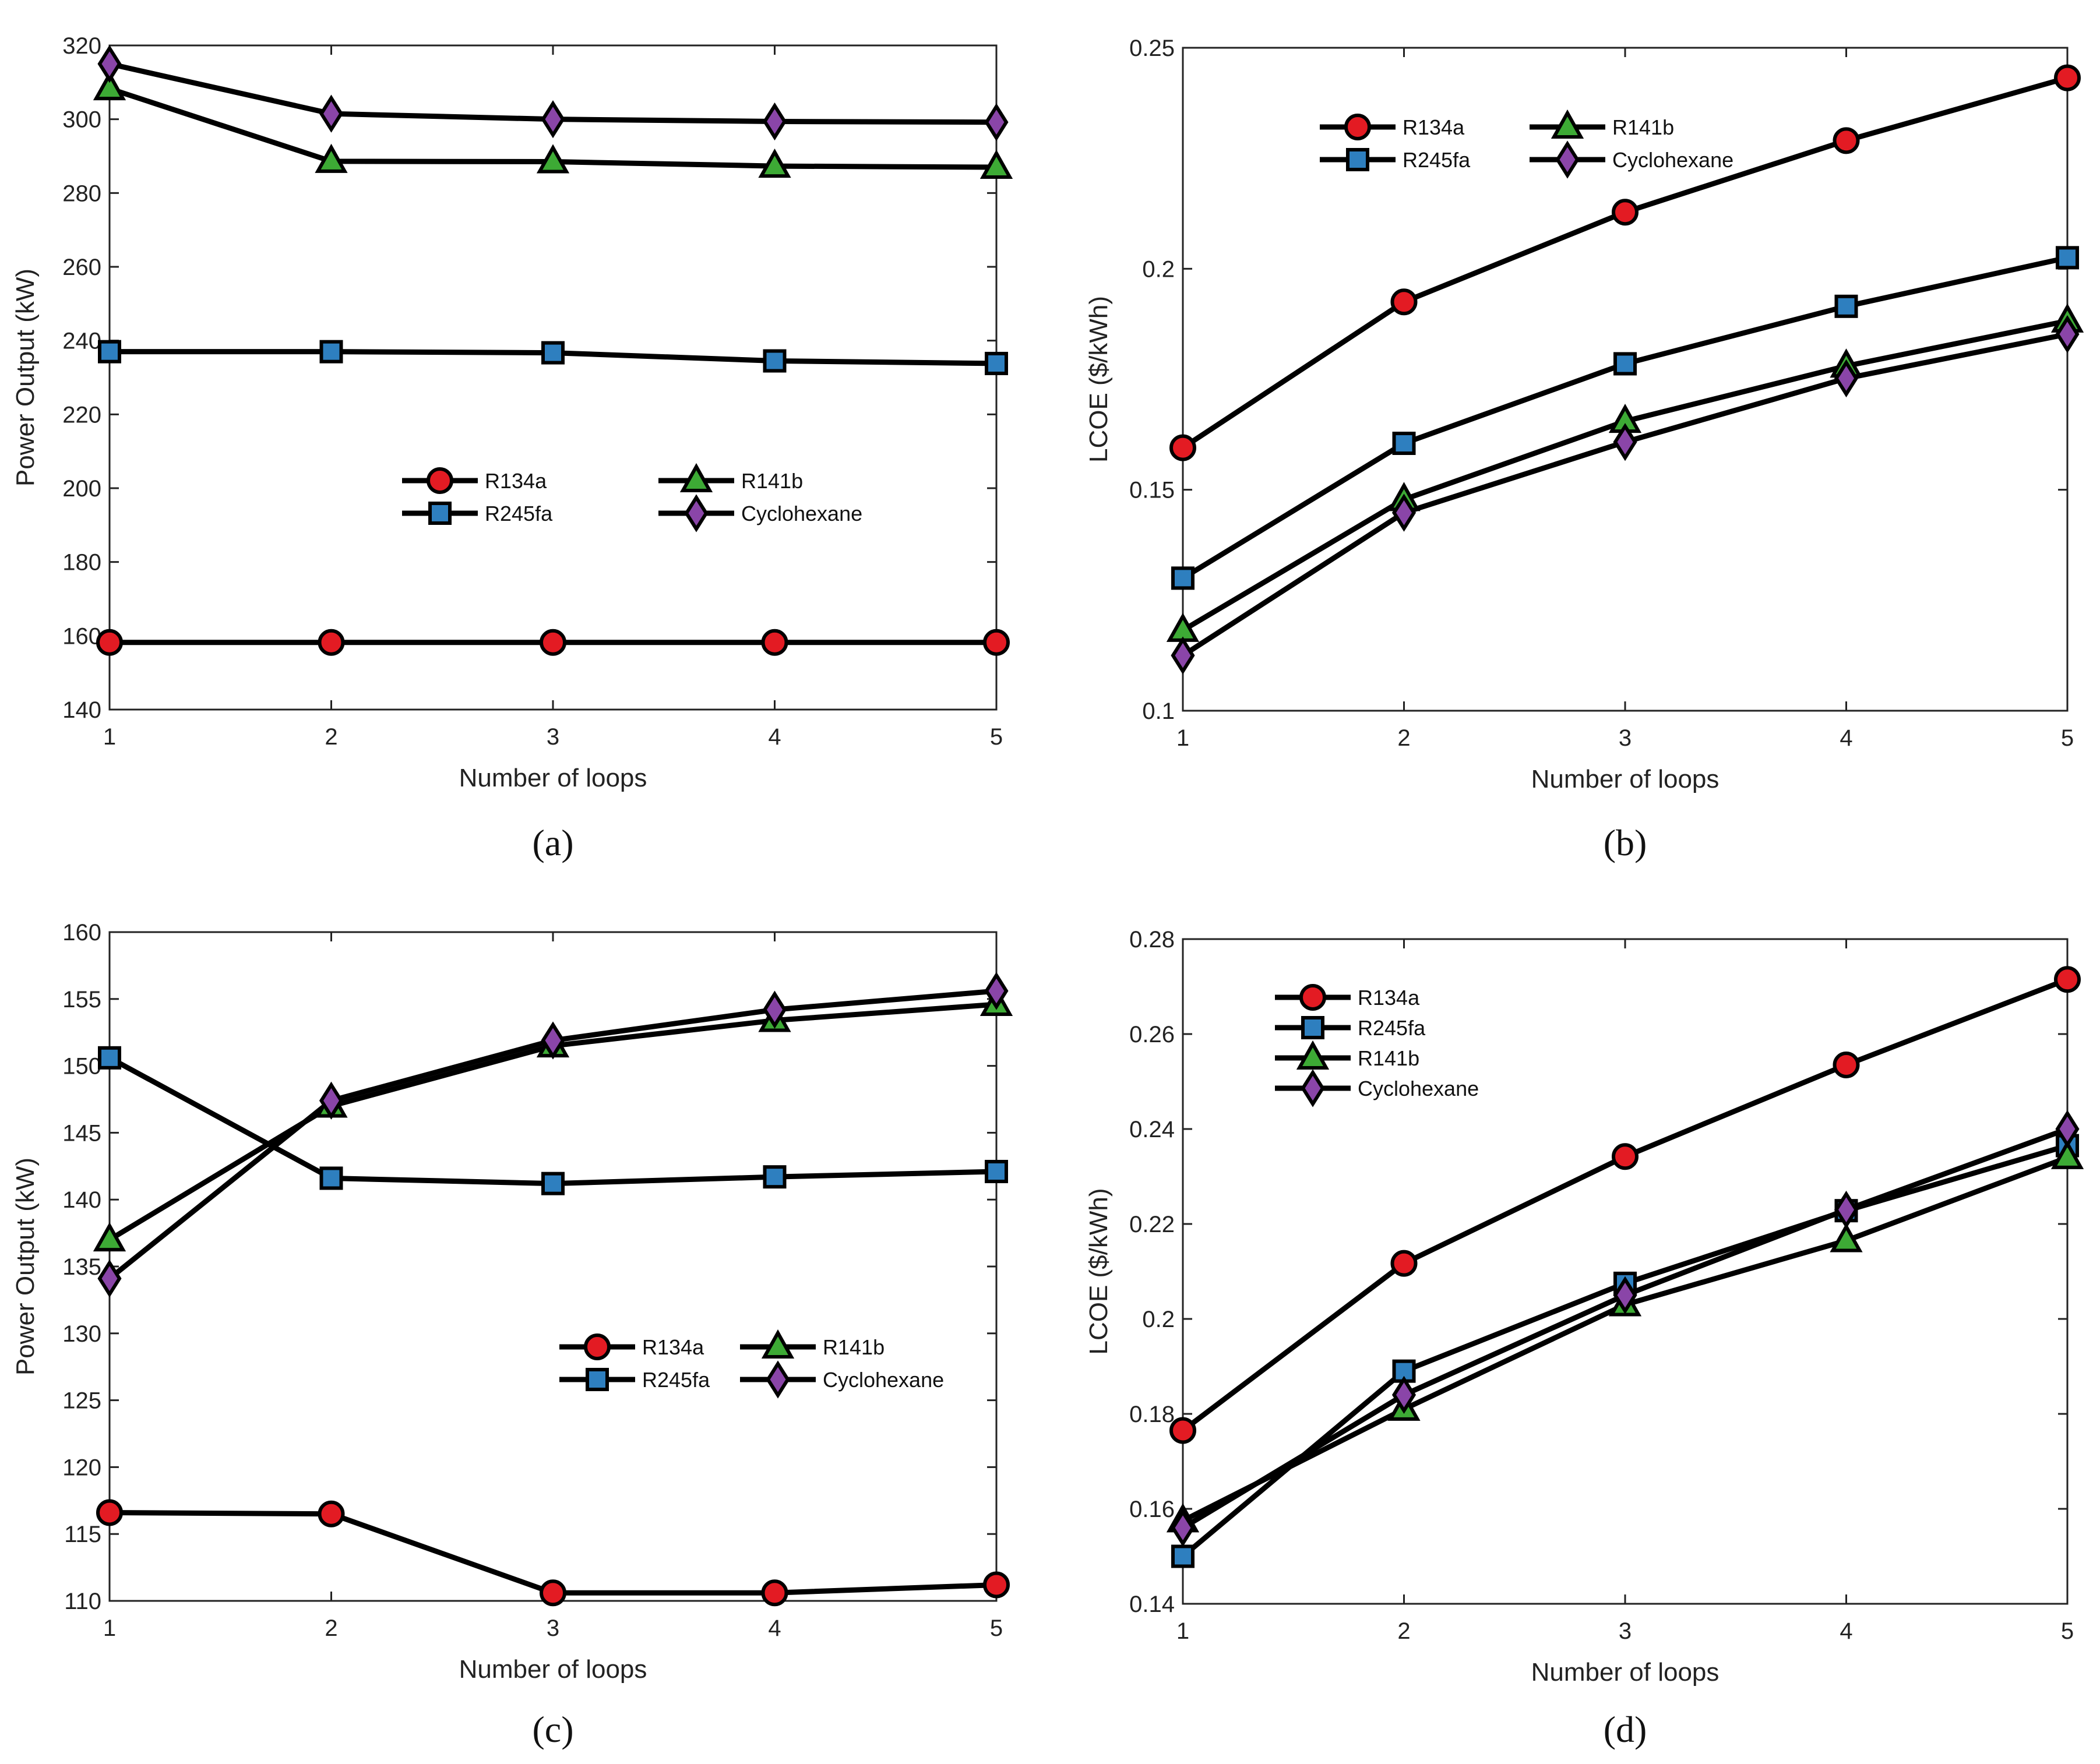 The height and width of the screenshot is (1764, 2100). What do you see at coordinates (81, 489) in the screenshot?
I see `y-tick-label: 200` at bounding box center [81, 489].